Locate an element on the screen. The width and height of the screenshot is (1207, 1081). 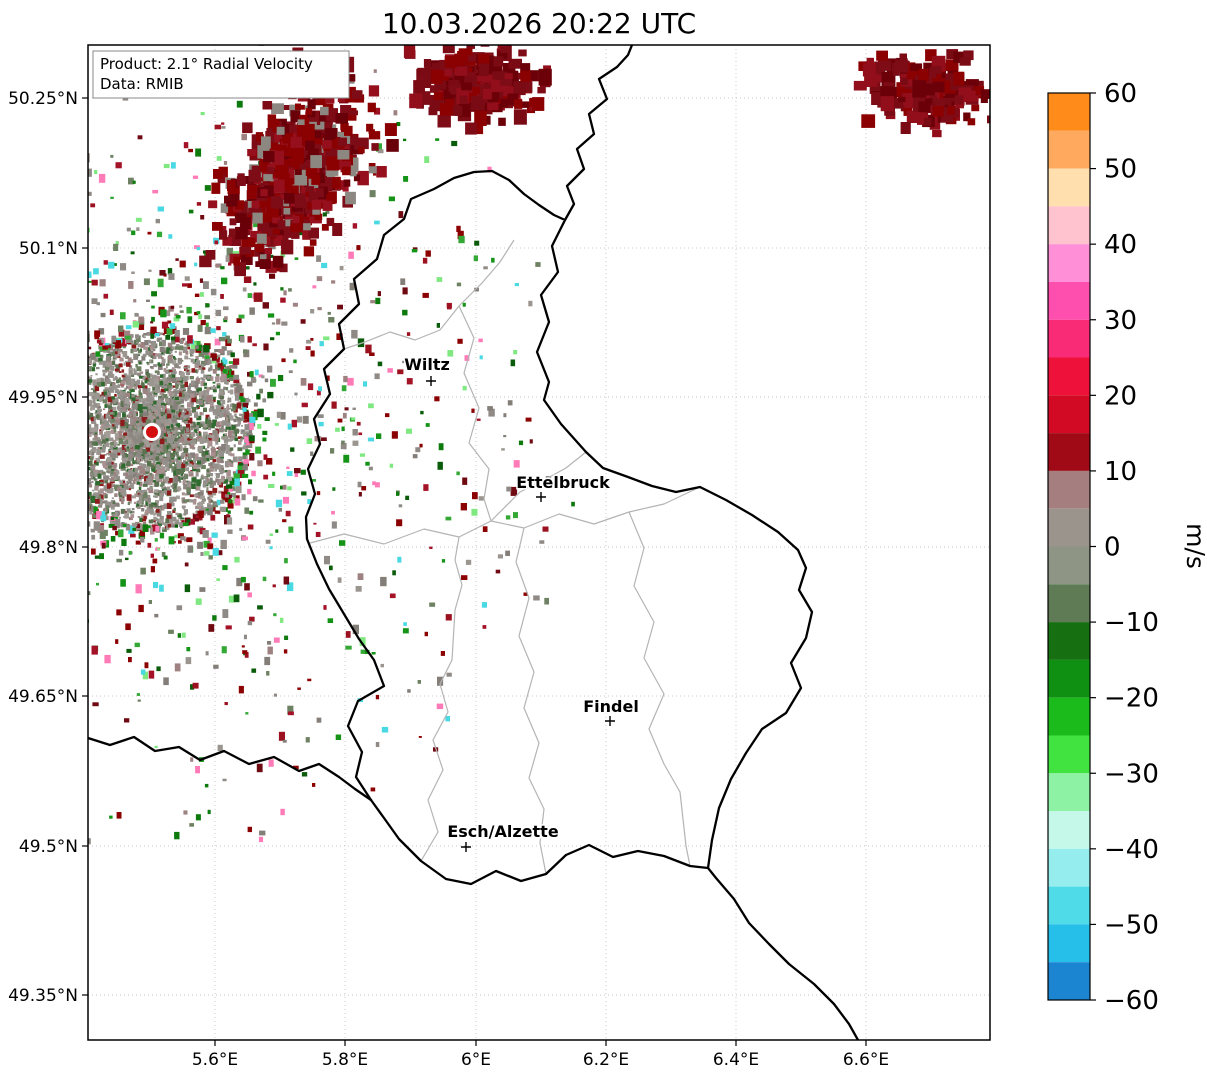
city-label: Esch/Alzette is located at coordinates (503, 831).